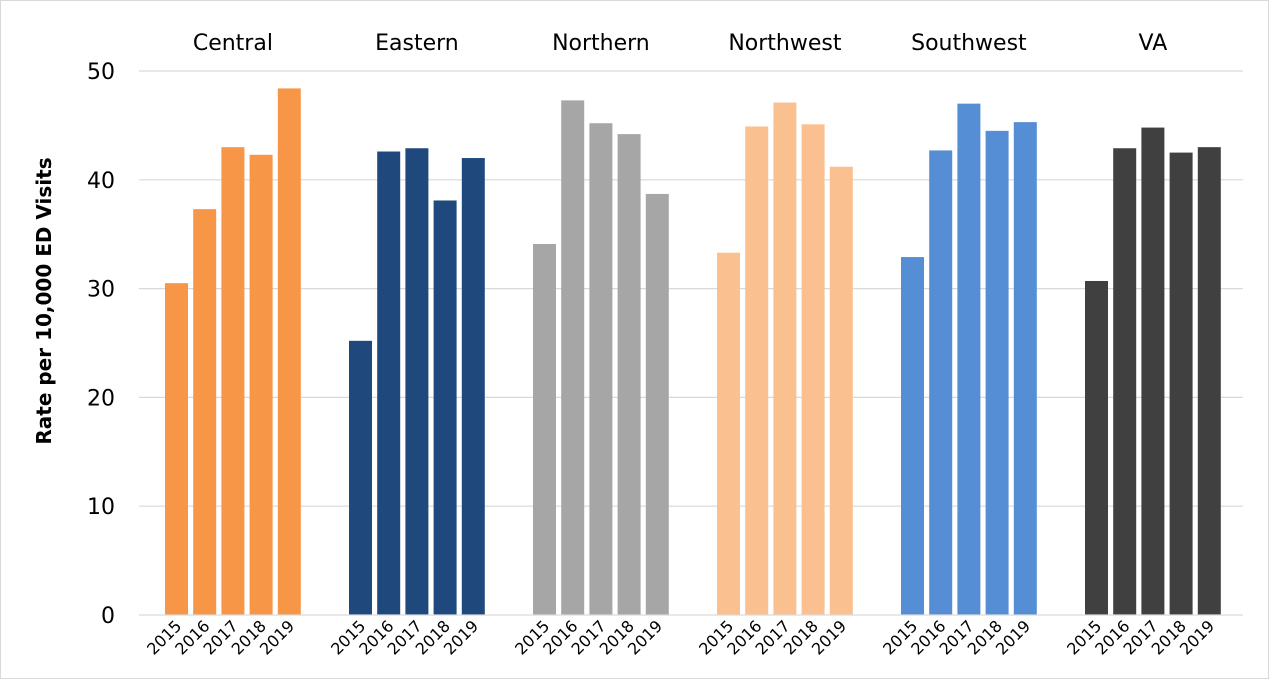 The image size is (1269, 679). I want to click on bar-central-2018, so click(261, 384).